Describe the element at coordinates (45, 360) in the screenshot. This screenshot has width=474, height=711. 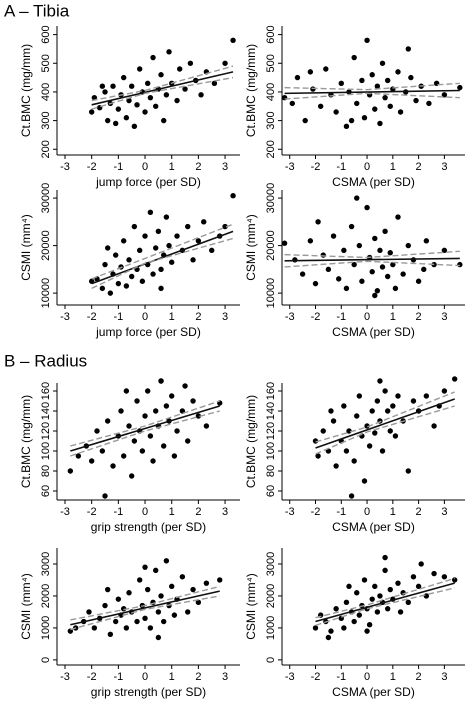
I see `section-title: B – Radius` at that location.